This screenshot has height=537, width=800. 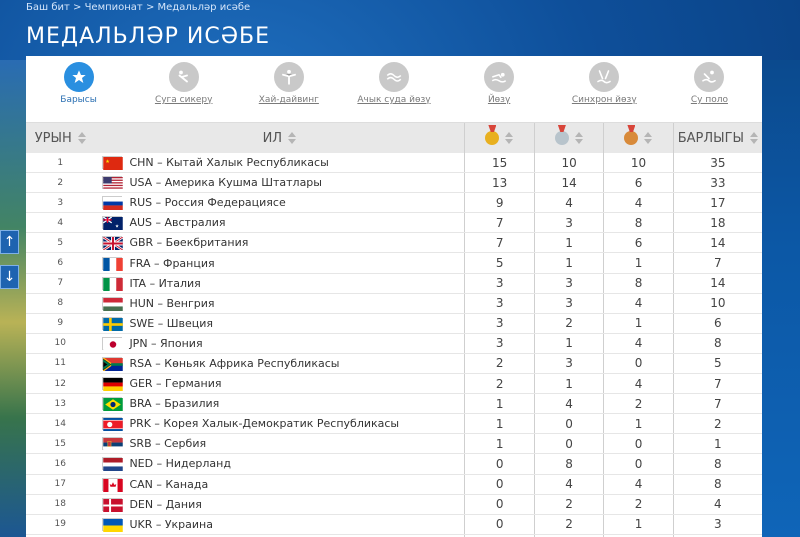 What do you see at coordinates (60, 484) in the screenshot?
I see `rank-cell: 17` at bounding box center [60, 484].